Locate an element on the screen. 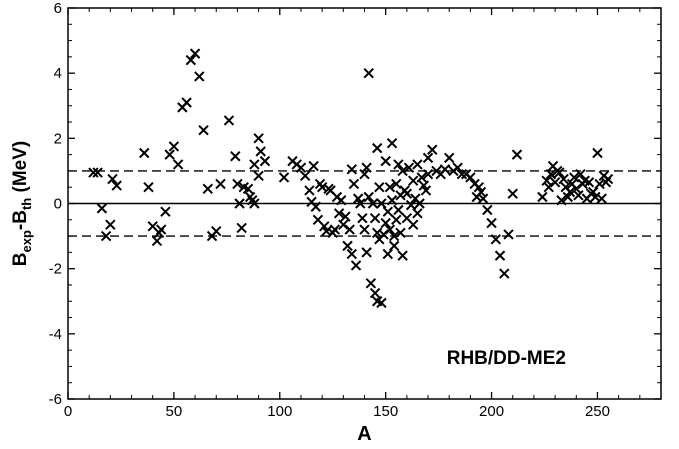 This screenshot has height=449, width=679. model-annotation: RHB/DD-ME2 is located at coordinates (506, 358).